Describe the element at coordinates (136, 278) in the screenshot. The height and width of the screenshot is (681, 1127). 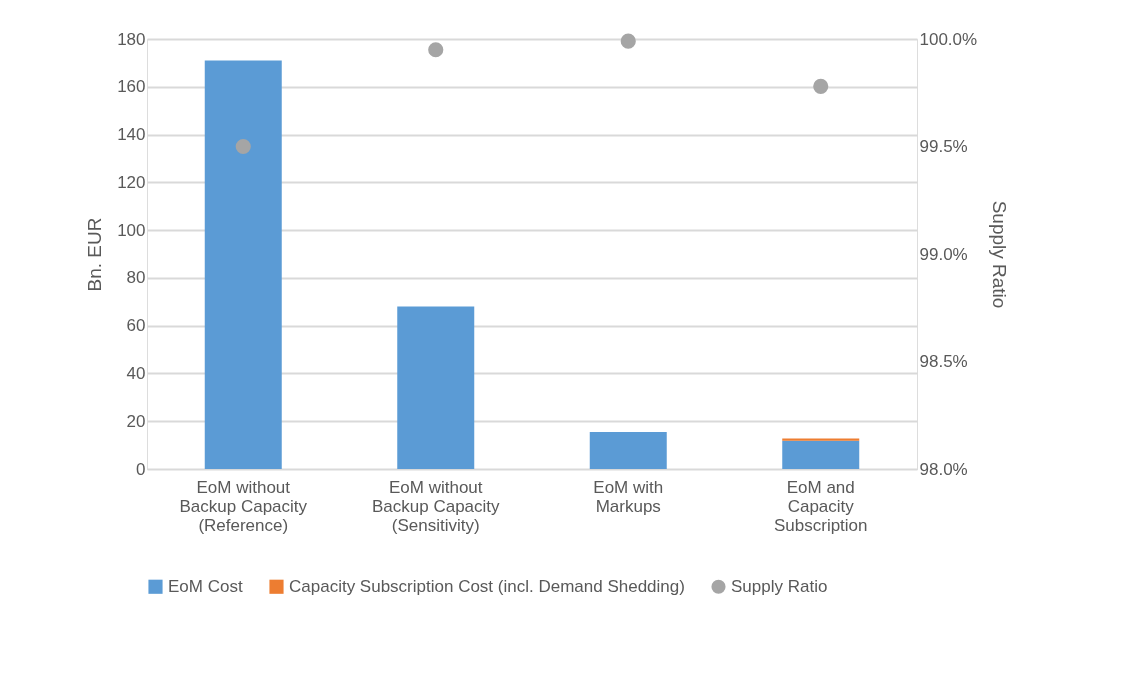
I see `y-tick-label: 80` at that location.